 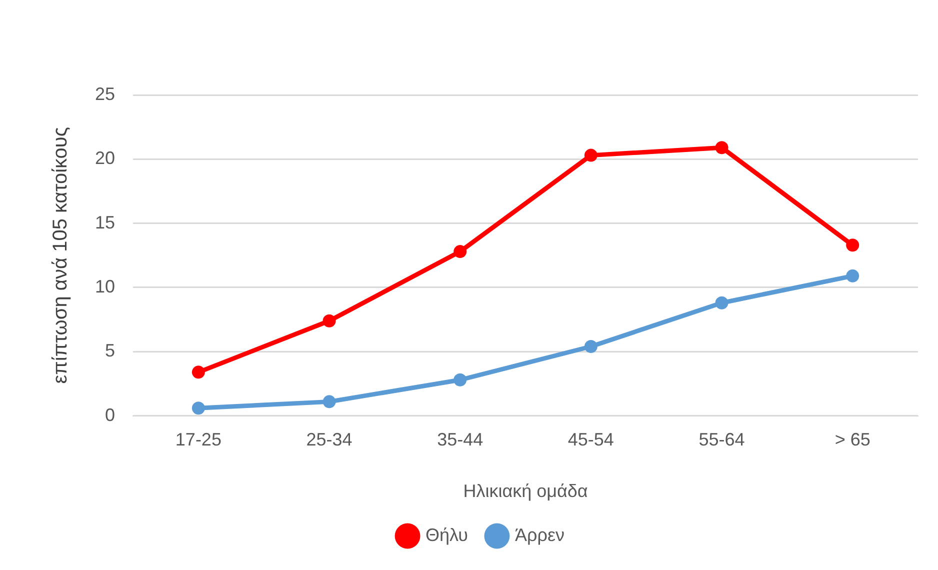 What do you see at coordinates (591, 440) in the screenshot?
I see `x-tick-label: 45-54` at bounding box center [591, 440].